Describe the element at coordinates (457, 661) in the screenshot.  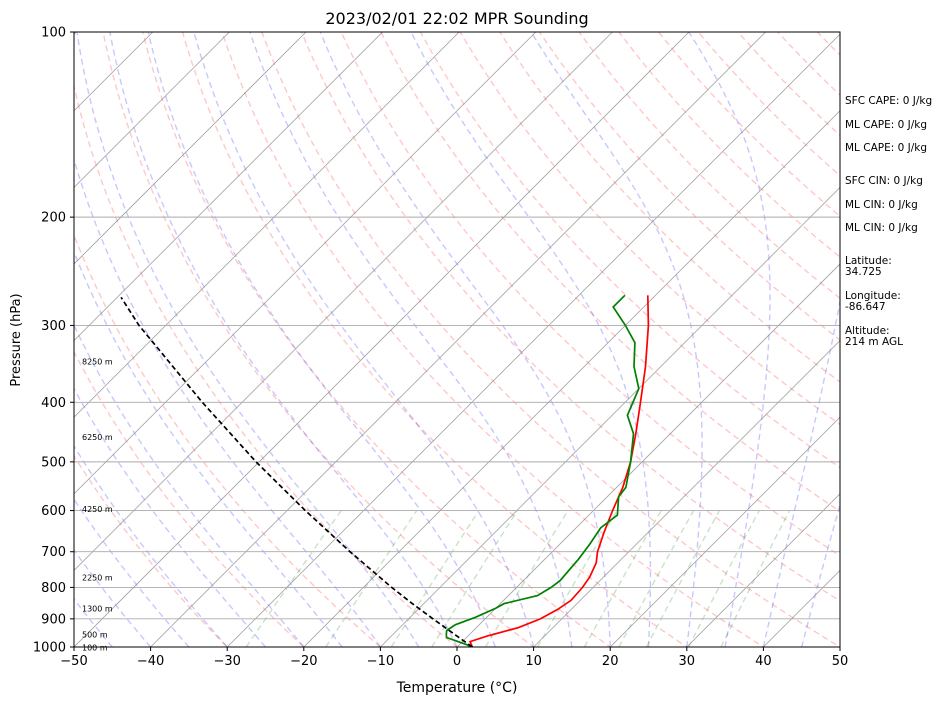
I see `x-tick-label: 0` at that location.